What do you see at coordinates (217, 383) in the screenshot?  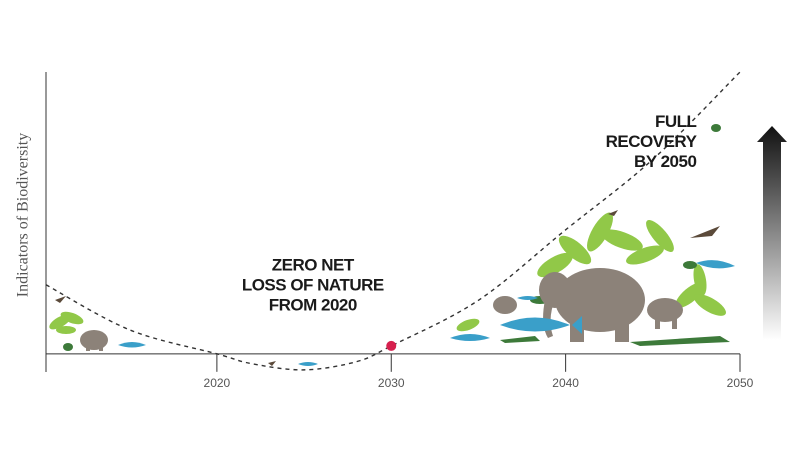 I see `x-tick-label: 2020` at bounding box center [217, 383].